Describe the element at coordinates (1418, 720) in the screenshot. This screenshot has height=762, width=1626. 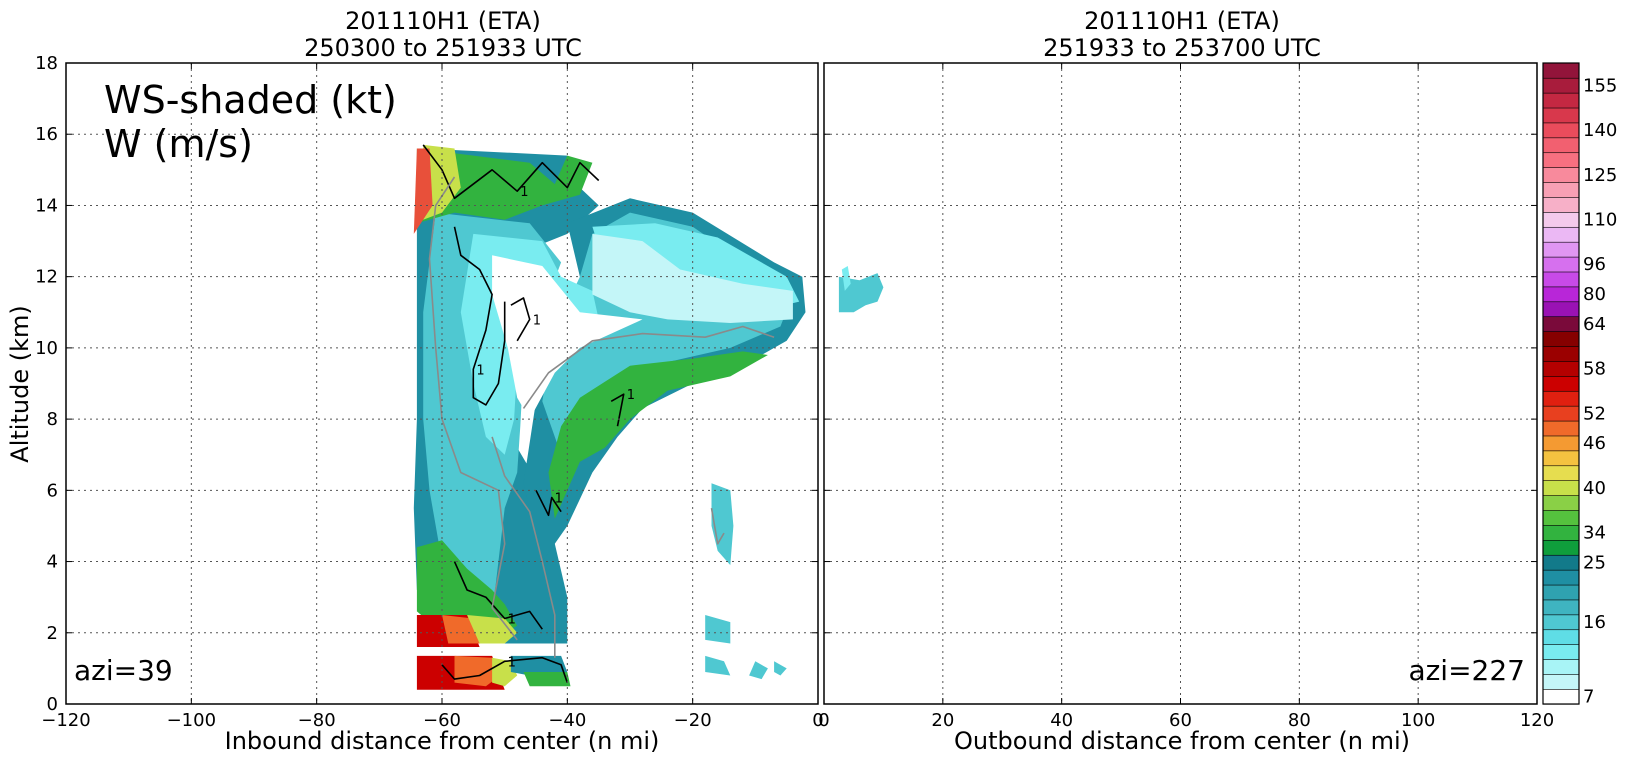
I see `right-x-tick-label-5: 100` at that location.